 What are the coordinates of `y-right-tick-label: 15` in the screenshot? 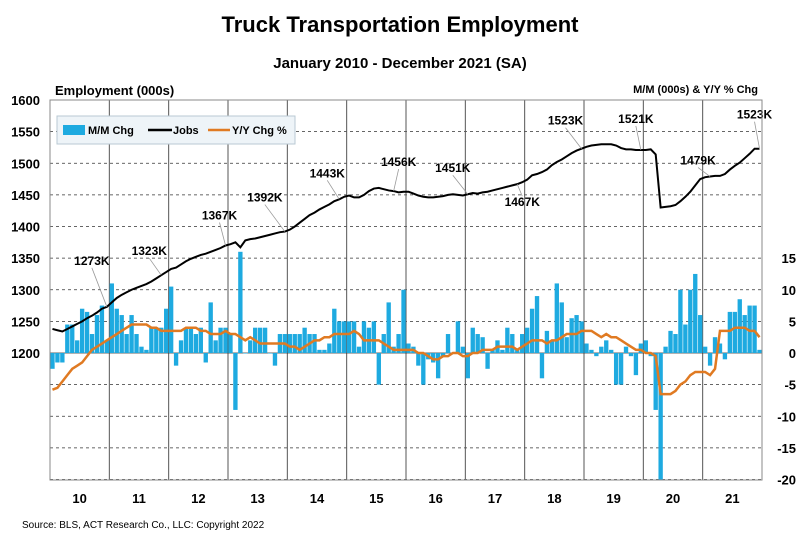 It's located at (789, 258).